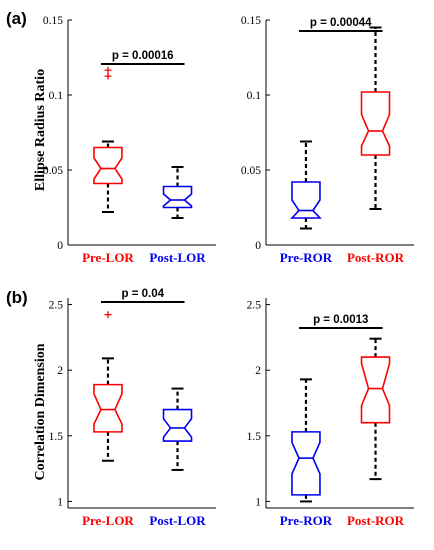 The height and width of the screenshot is (550, 434). Describe the element at coordinates (340, 320) in the screenshot. I see `p-value-label: p = 0.0013` at that location.